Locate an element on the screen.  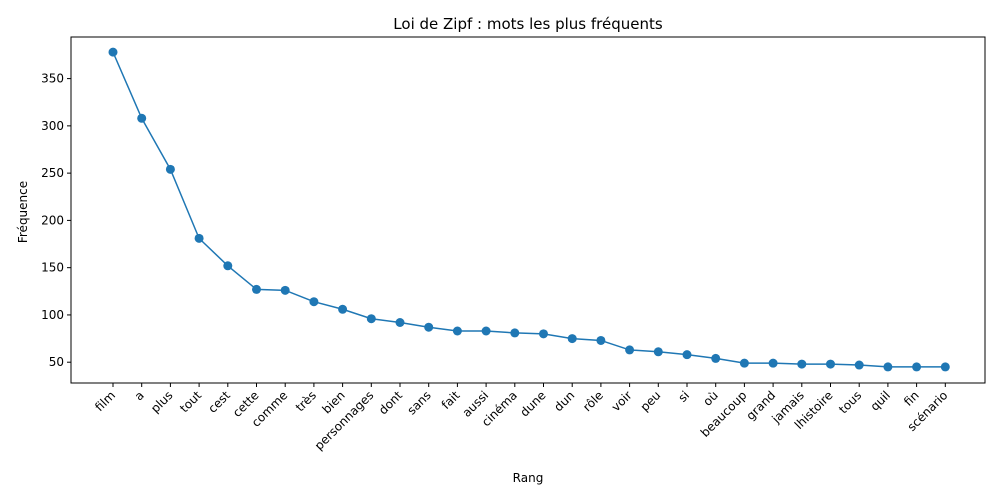
x-tick-label: fait is located at coordinates (451, 400).